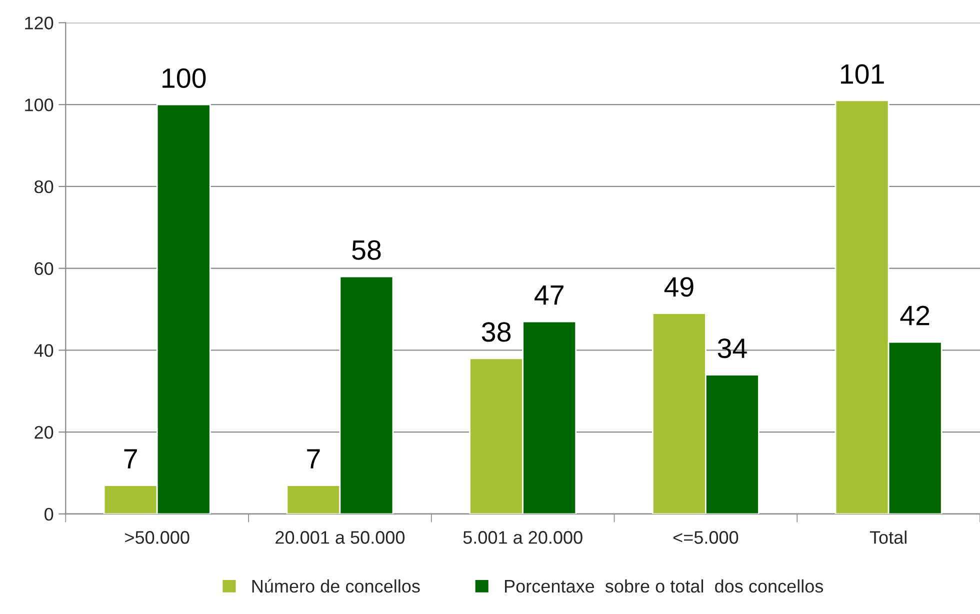  Describe the element at coordinates (679, 287) in the screenshot. I see `data-label: 49` at that location.